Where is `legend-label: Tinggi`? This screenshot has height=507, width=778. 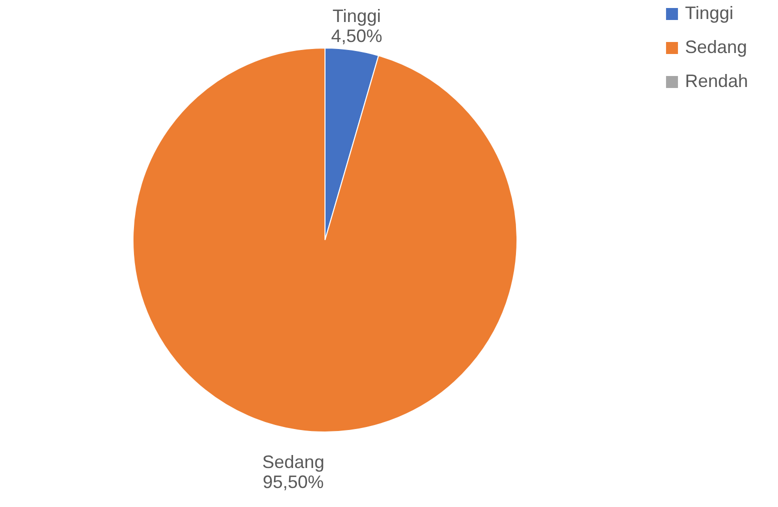
legend-label: Tinggi is located at coordinates (709, 13).